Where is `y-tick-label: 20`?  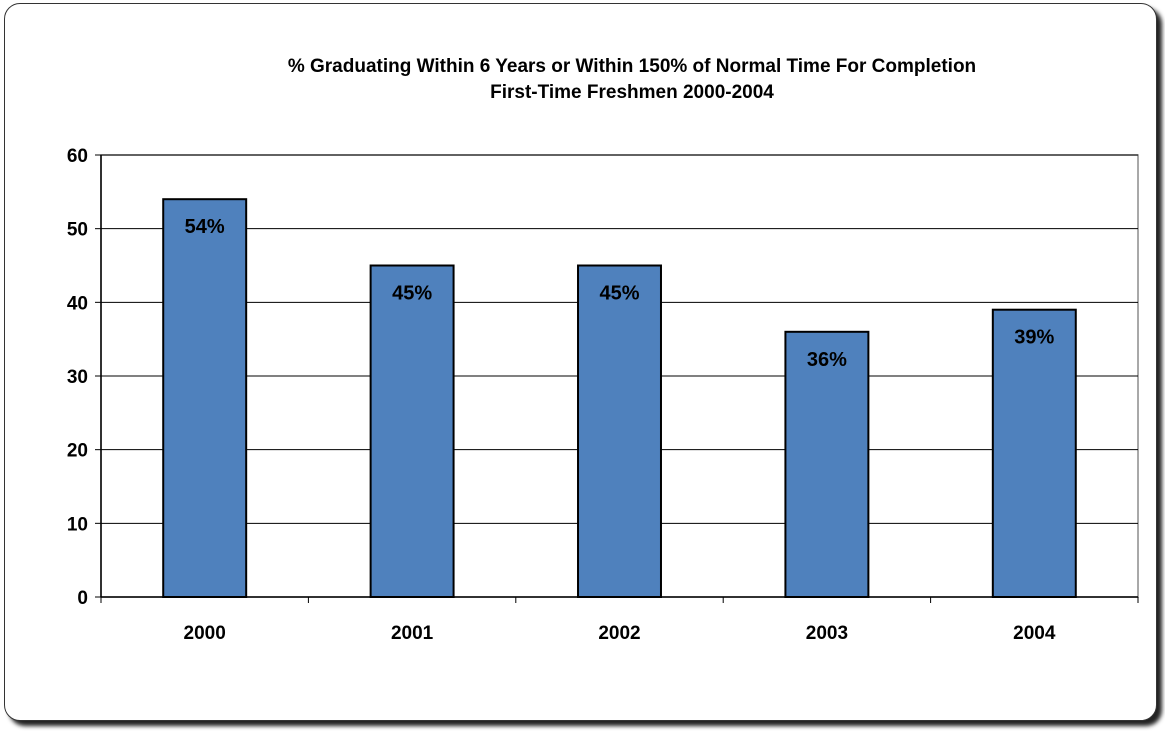
y-tick-label: 20 is located at coordinates (77, 451).